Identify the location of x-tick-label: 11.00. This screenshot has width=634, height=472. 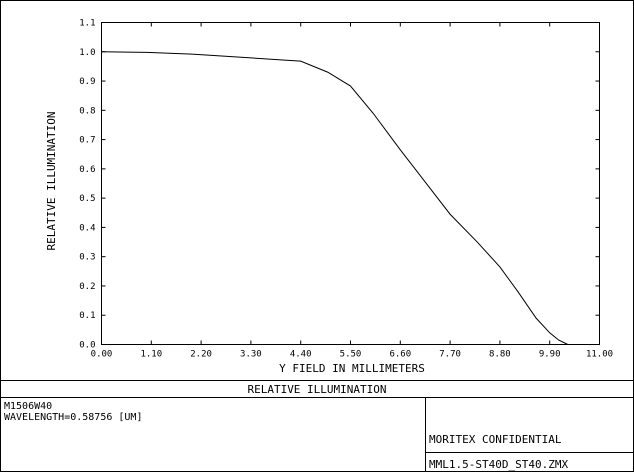
(599, 355).